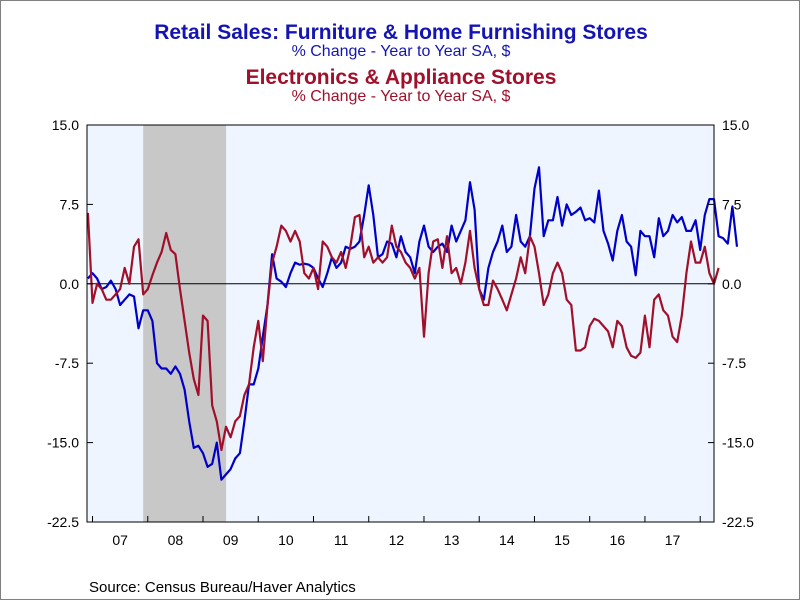  Describe the element at coordinates (176, 540) in the screenshot. I see `x-tick-label: 08` at that location.